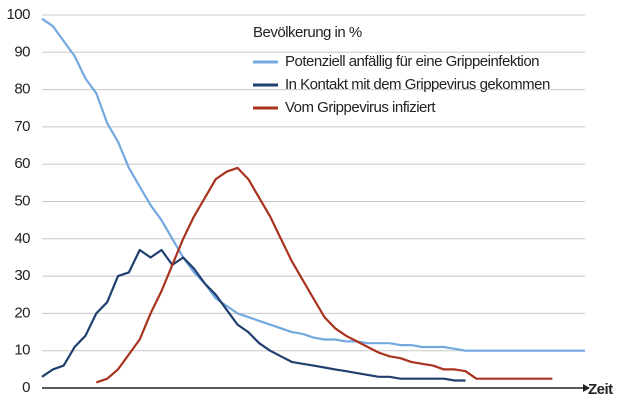  I want to click on legend-label: Vom Grippevirus infiziert, so click(360, 107).